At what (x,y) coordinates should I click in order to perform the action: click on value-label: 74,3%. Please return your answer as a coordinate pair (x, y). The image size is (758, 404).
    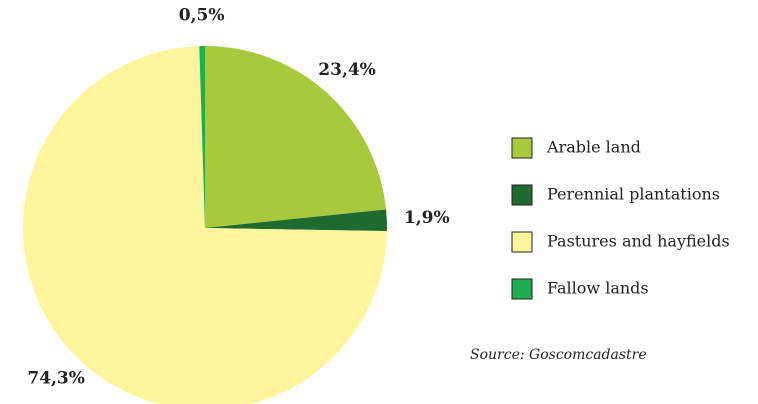
    Looking at the image, I should click on (56, 378).